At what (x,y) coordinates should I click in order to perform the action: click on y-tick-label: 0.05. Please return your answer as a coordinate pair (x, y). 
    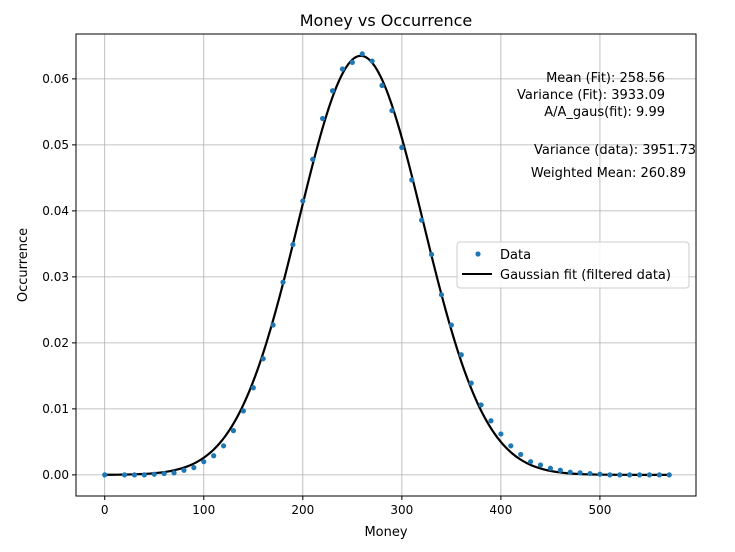
    Looking at the image, I should click on (55, 145).